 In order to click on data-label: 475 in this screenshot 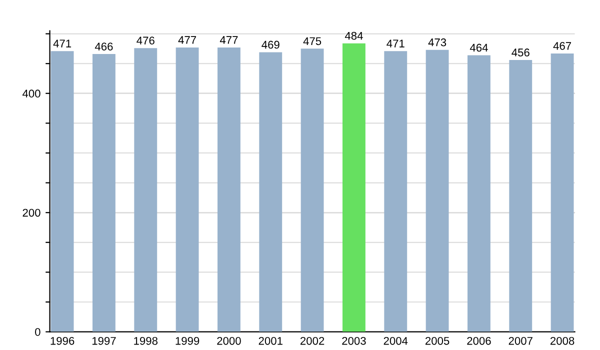, I will do `click(312, 41)`.